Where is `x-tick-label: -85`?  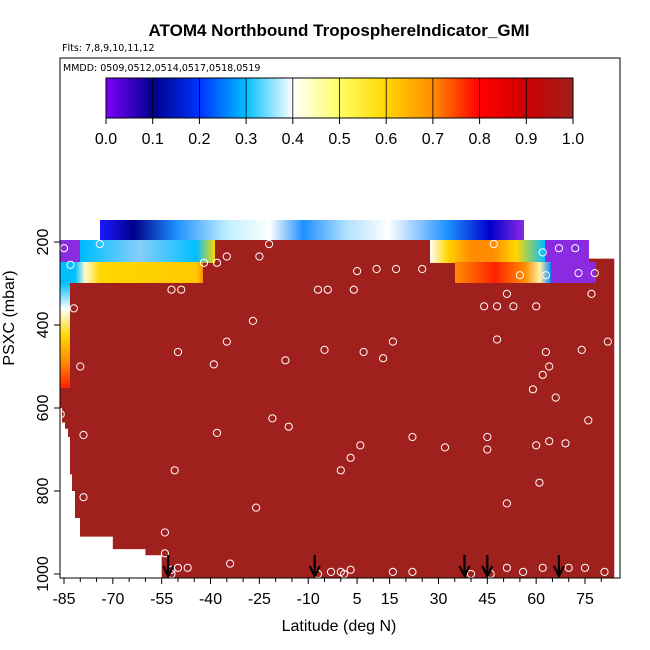 x-tick-label: -85 is located at coordinates (63, 599).